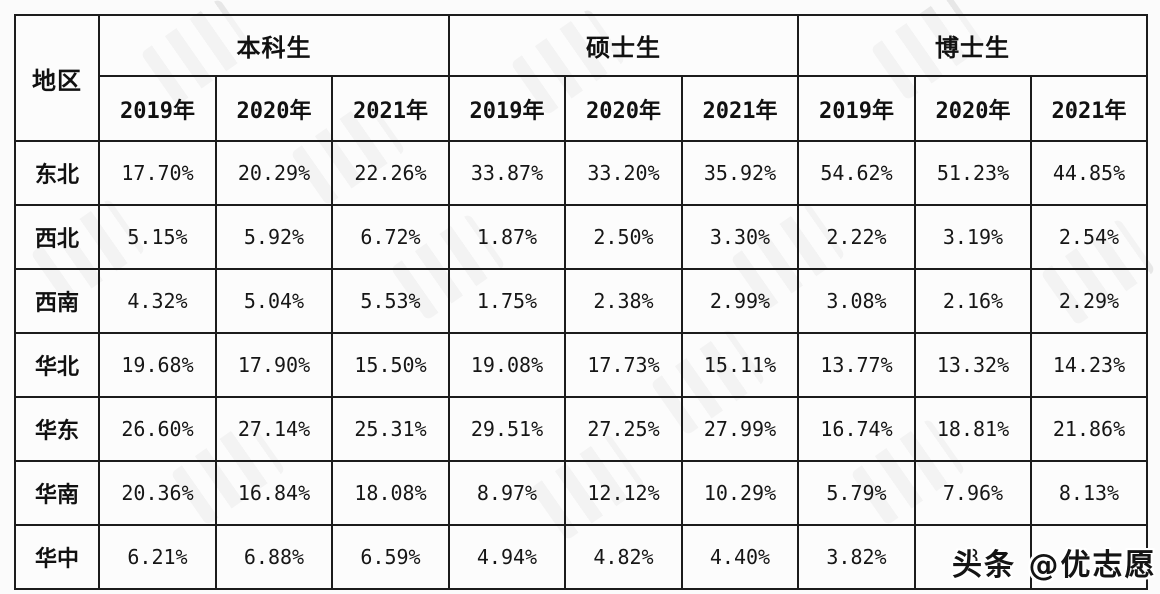  Describe the element at coordinates (157, 301) in the screenshot. I see `table-cell: 4.32%` at that location.